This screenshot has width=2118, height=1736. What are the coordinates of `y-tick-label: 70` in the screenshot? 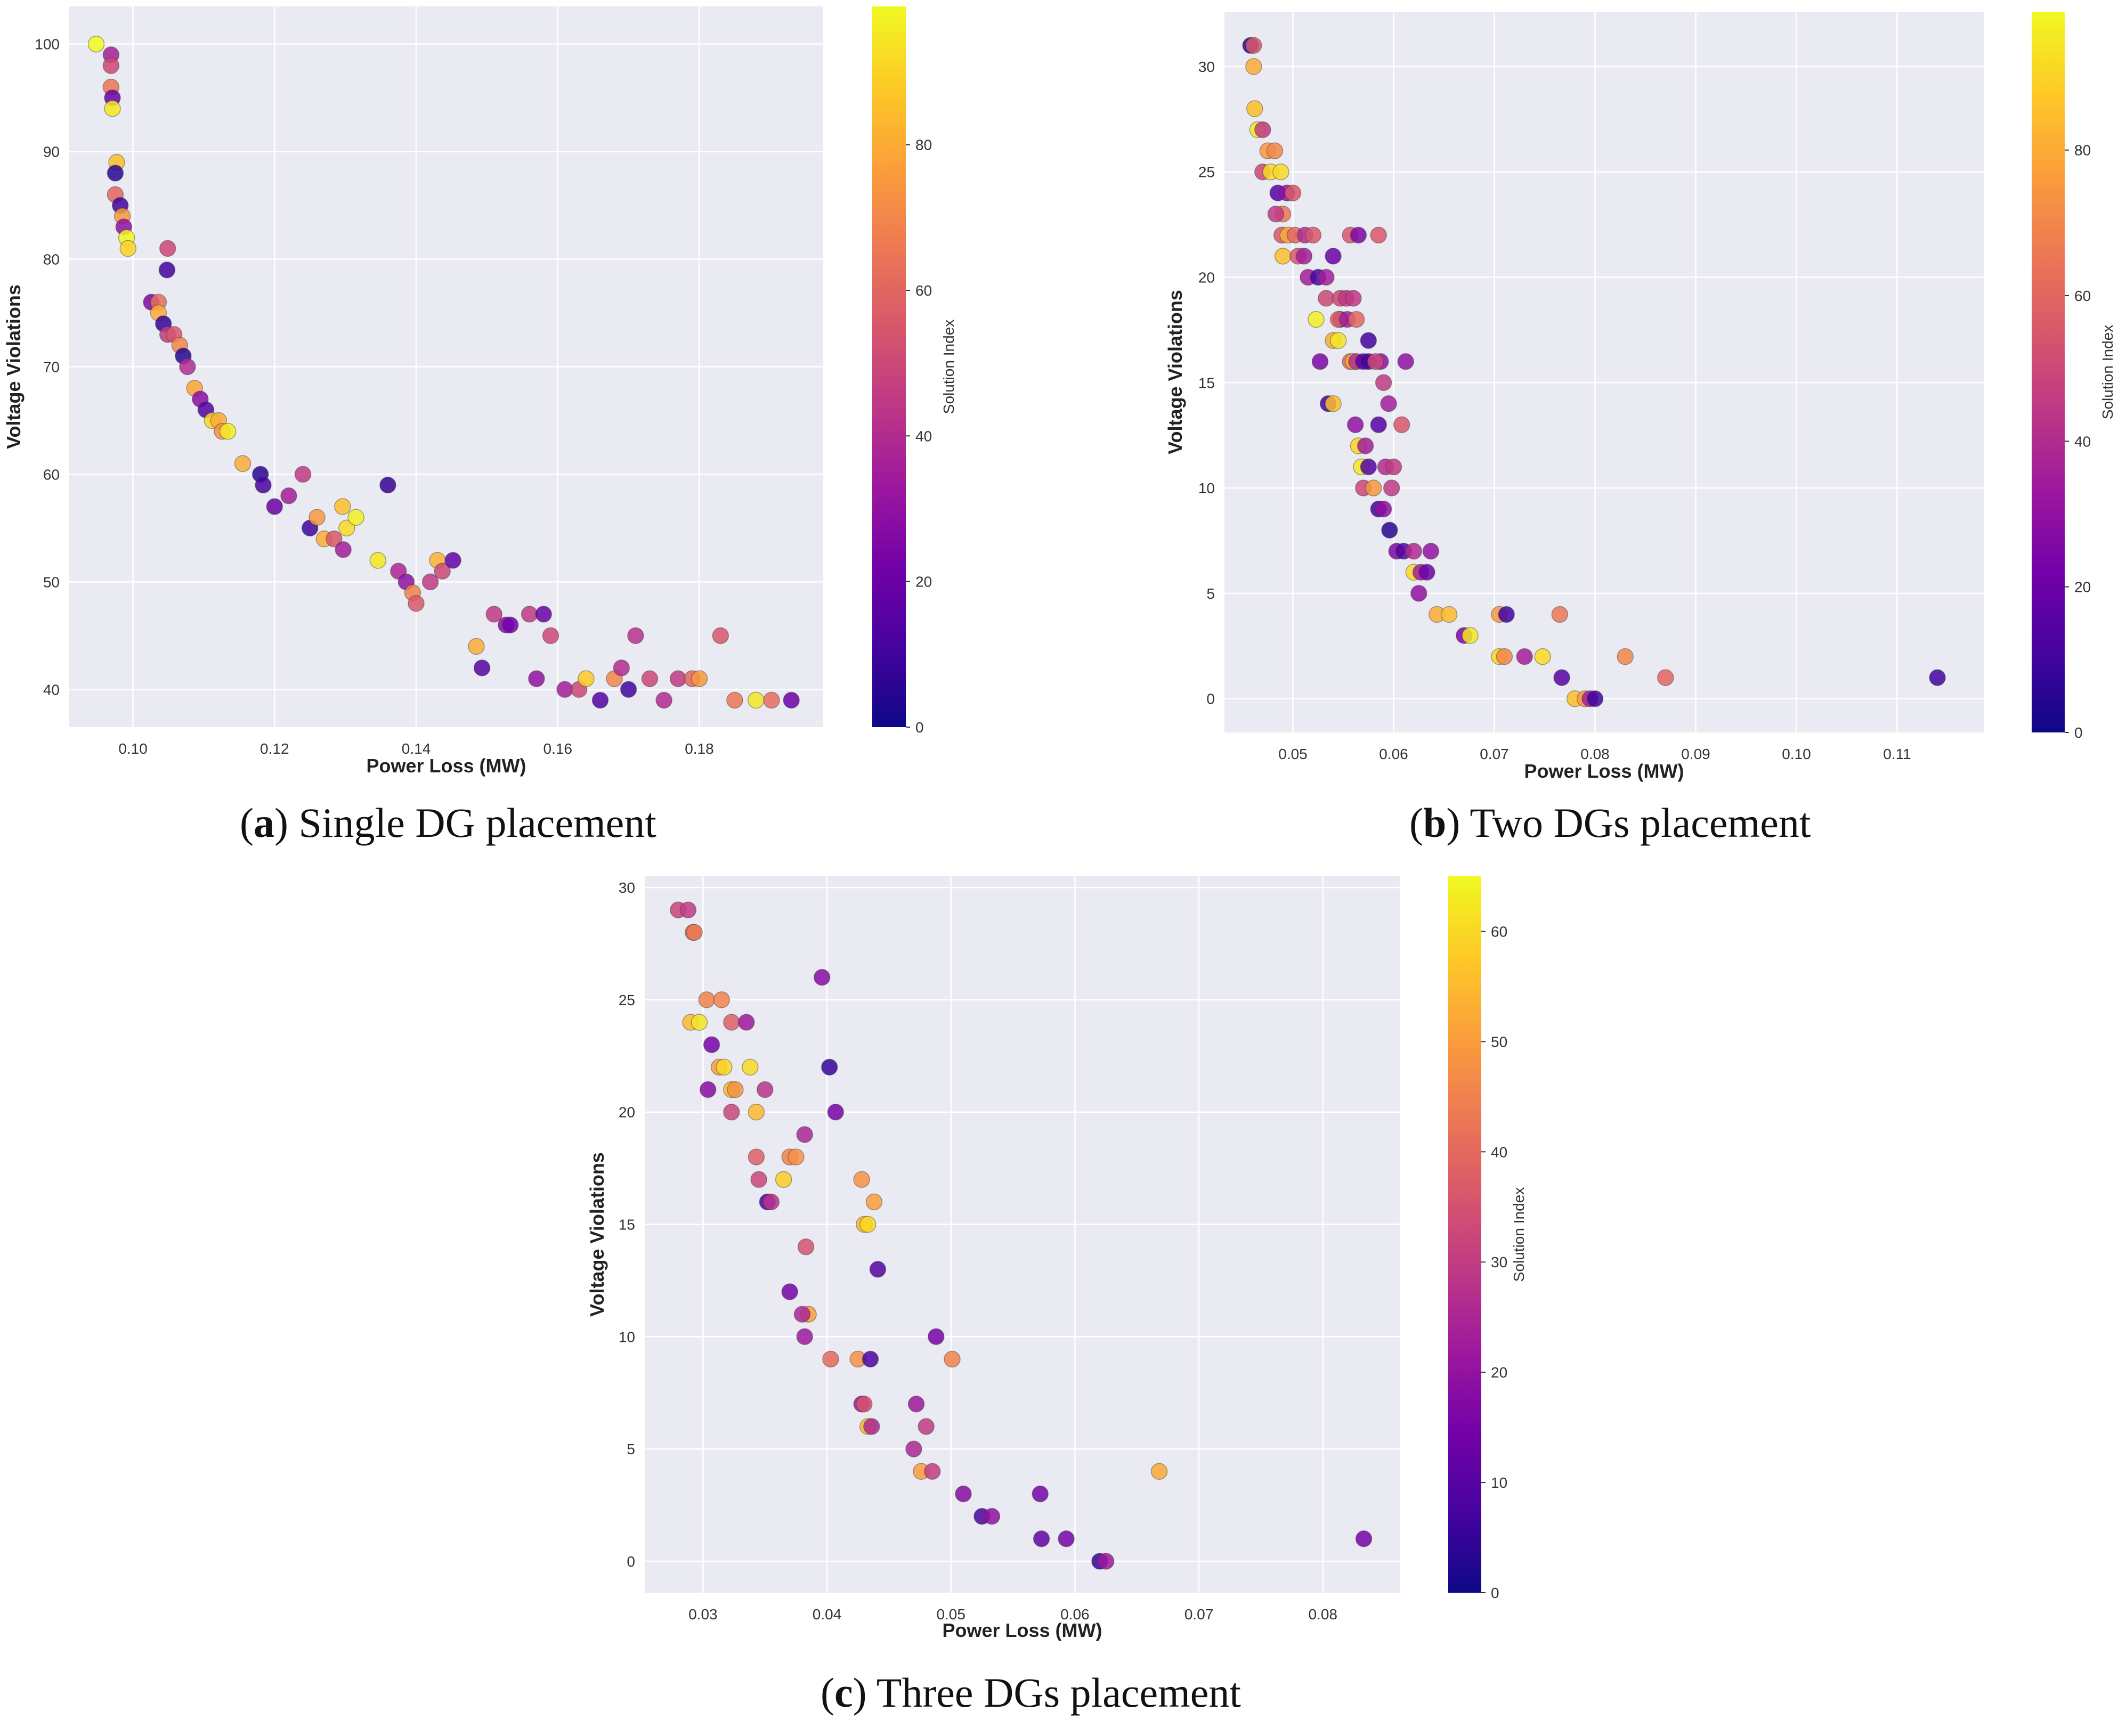 It's located at (51, 367).